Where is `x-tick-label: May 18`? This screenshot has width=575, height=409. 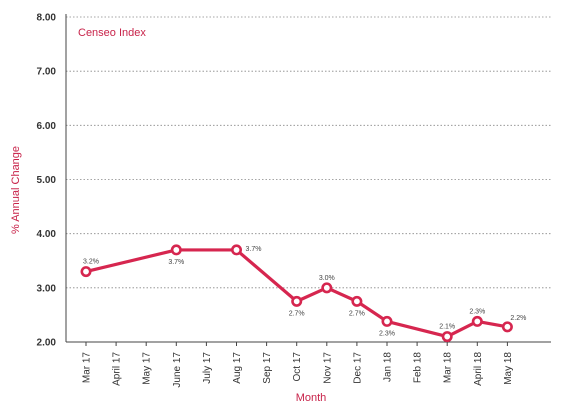
x-tick-label: May 18 is located at coordinates (508, 368).